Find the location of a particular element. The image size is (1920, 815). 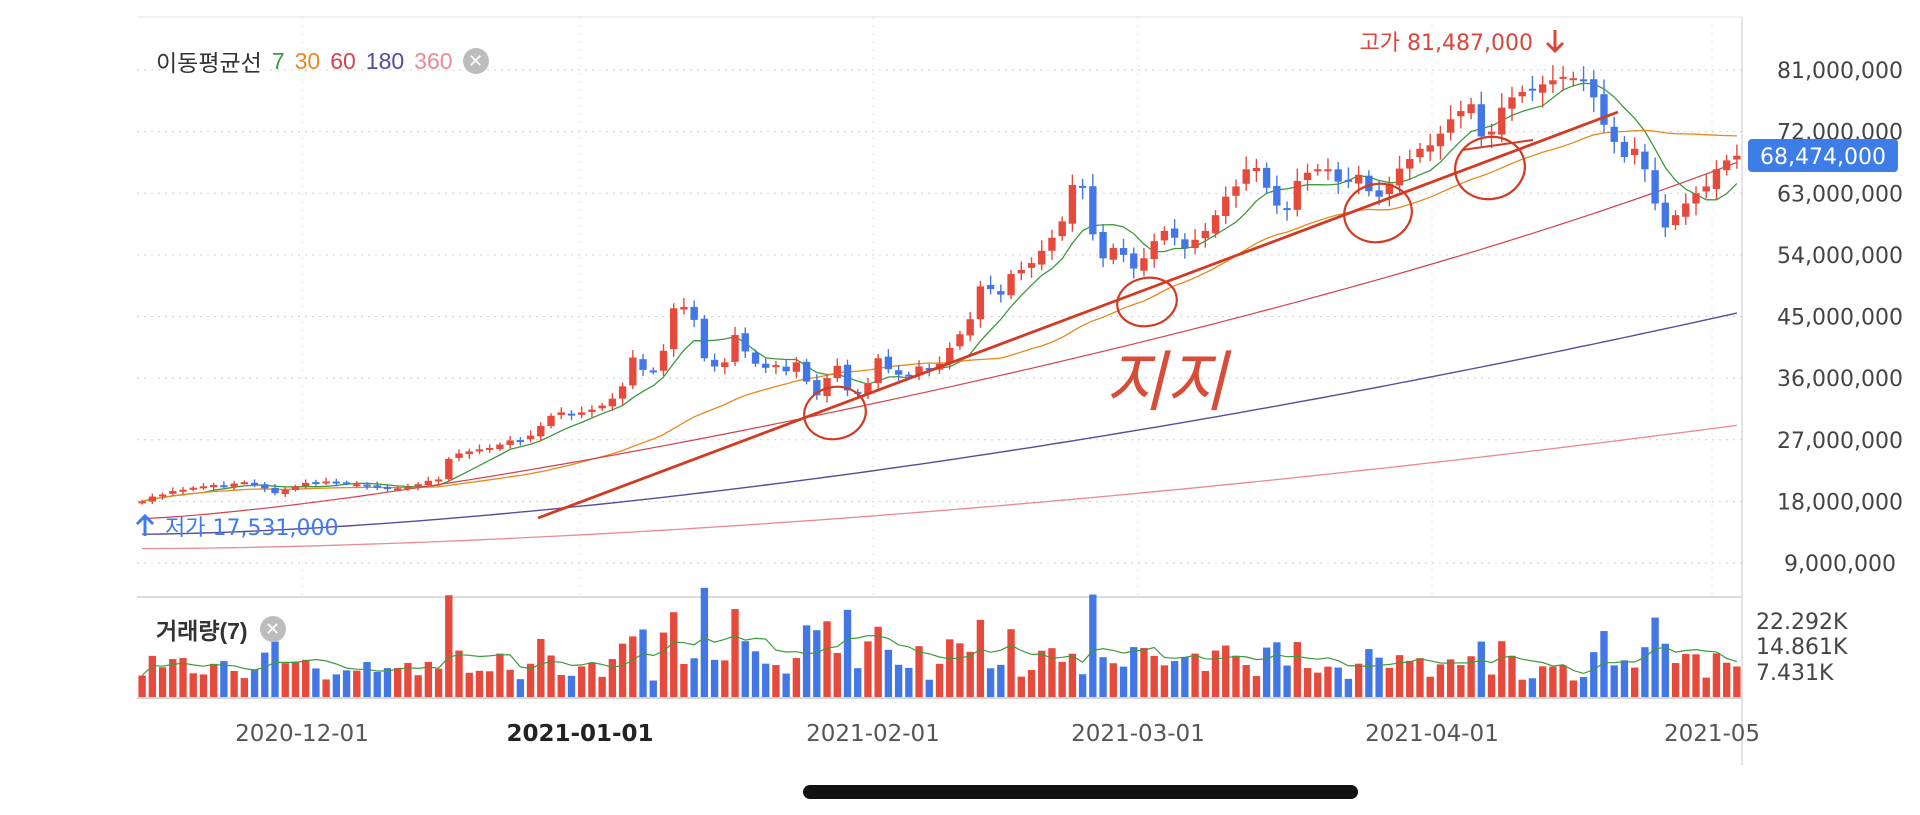

arrow-down-icon is located at coordinates (1555, 42).